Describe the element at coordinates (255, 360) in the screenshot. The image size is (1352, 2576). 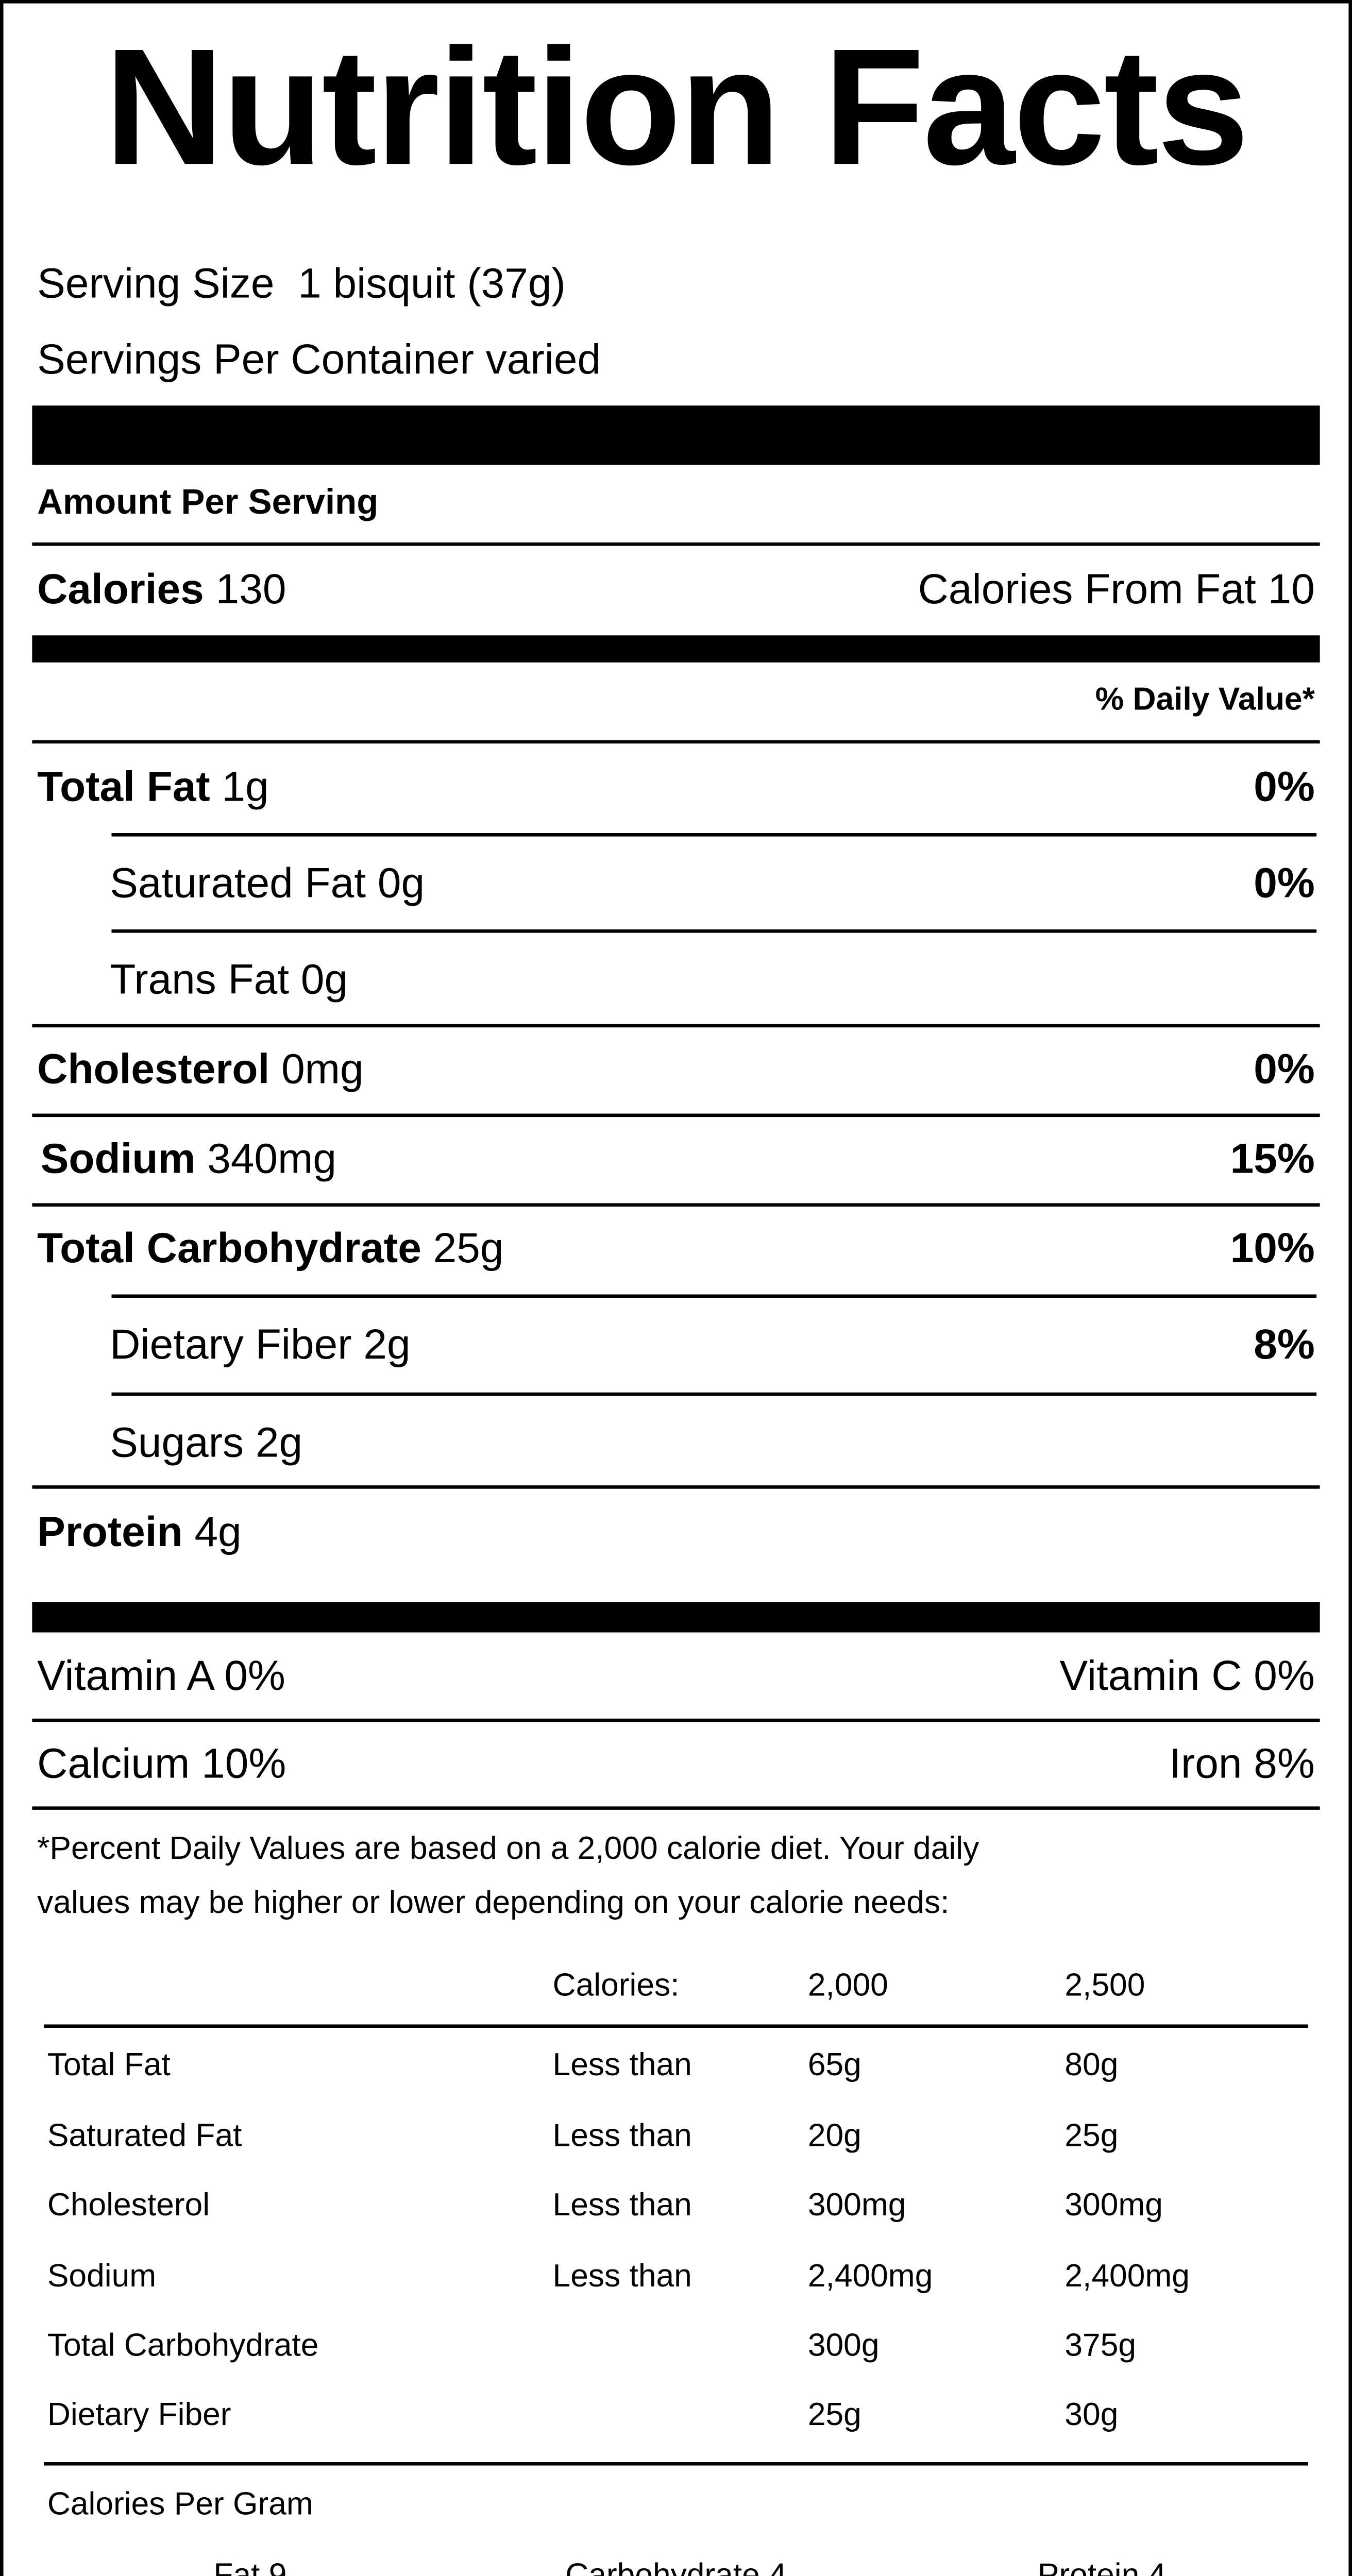
I see `servings-per-container-label: Servings Per Container` at that location.